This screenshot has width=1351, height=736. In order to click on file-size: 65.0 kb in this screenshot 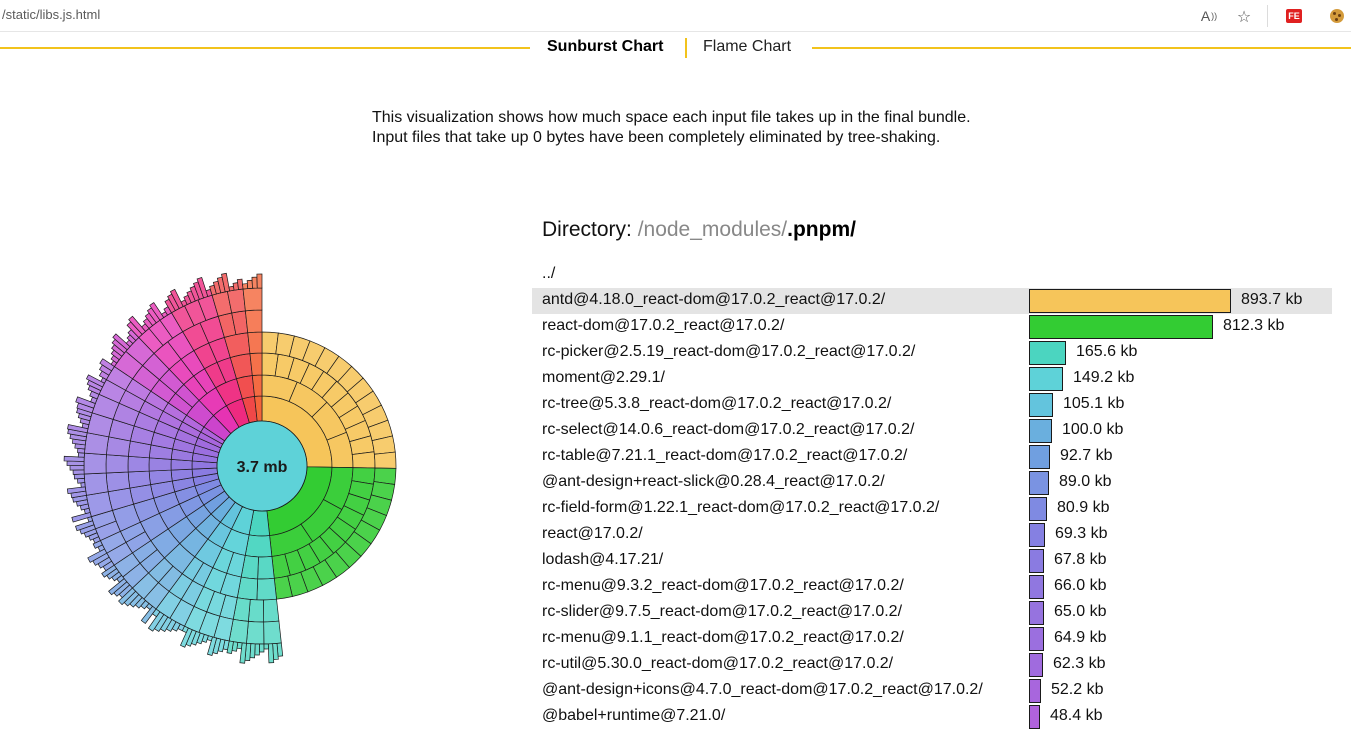, I will do `click(1080, 611)`.